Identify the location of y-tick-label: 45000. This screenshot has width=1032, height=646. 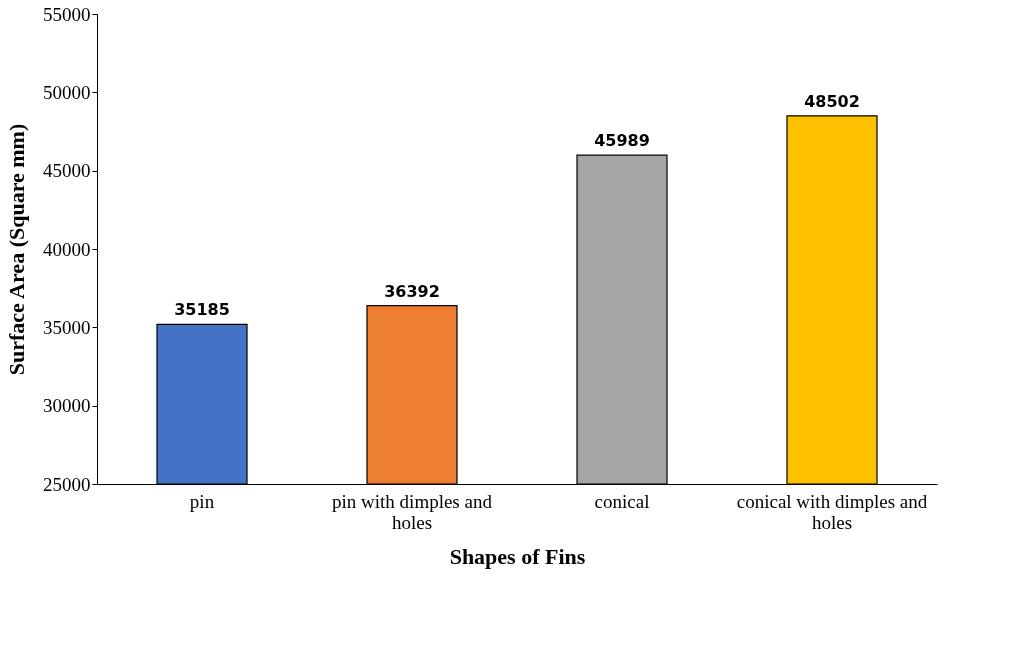
(67, 171).